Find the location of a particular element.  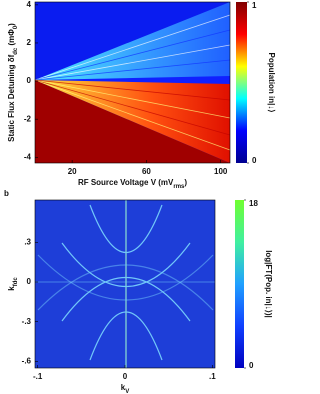

x-axis-label: RF Source Voltage V (mVrms) is located at coordinates (132, 183).